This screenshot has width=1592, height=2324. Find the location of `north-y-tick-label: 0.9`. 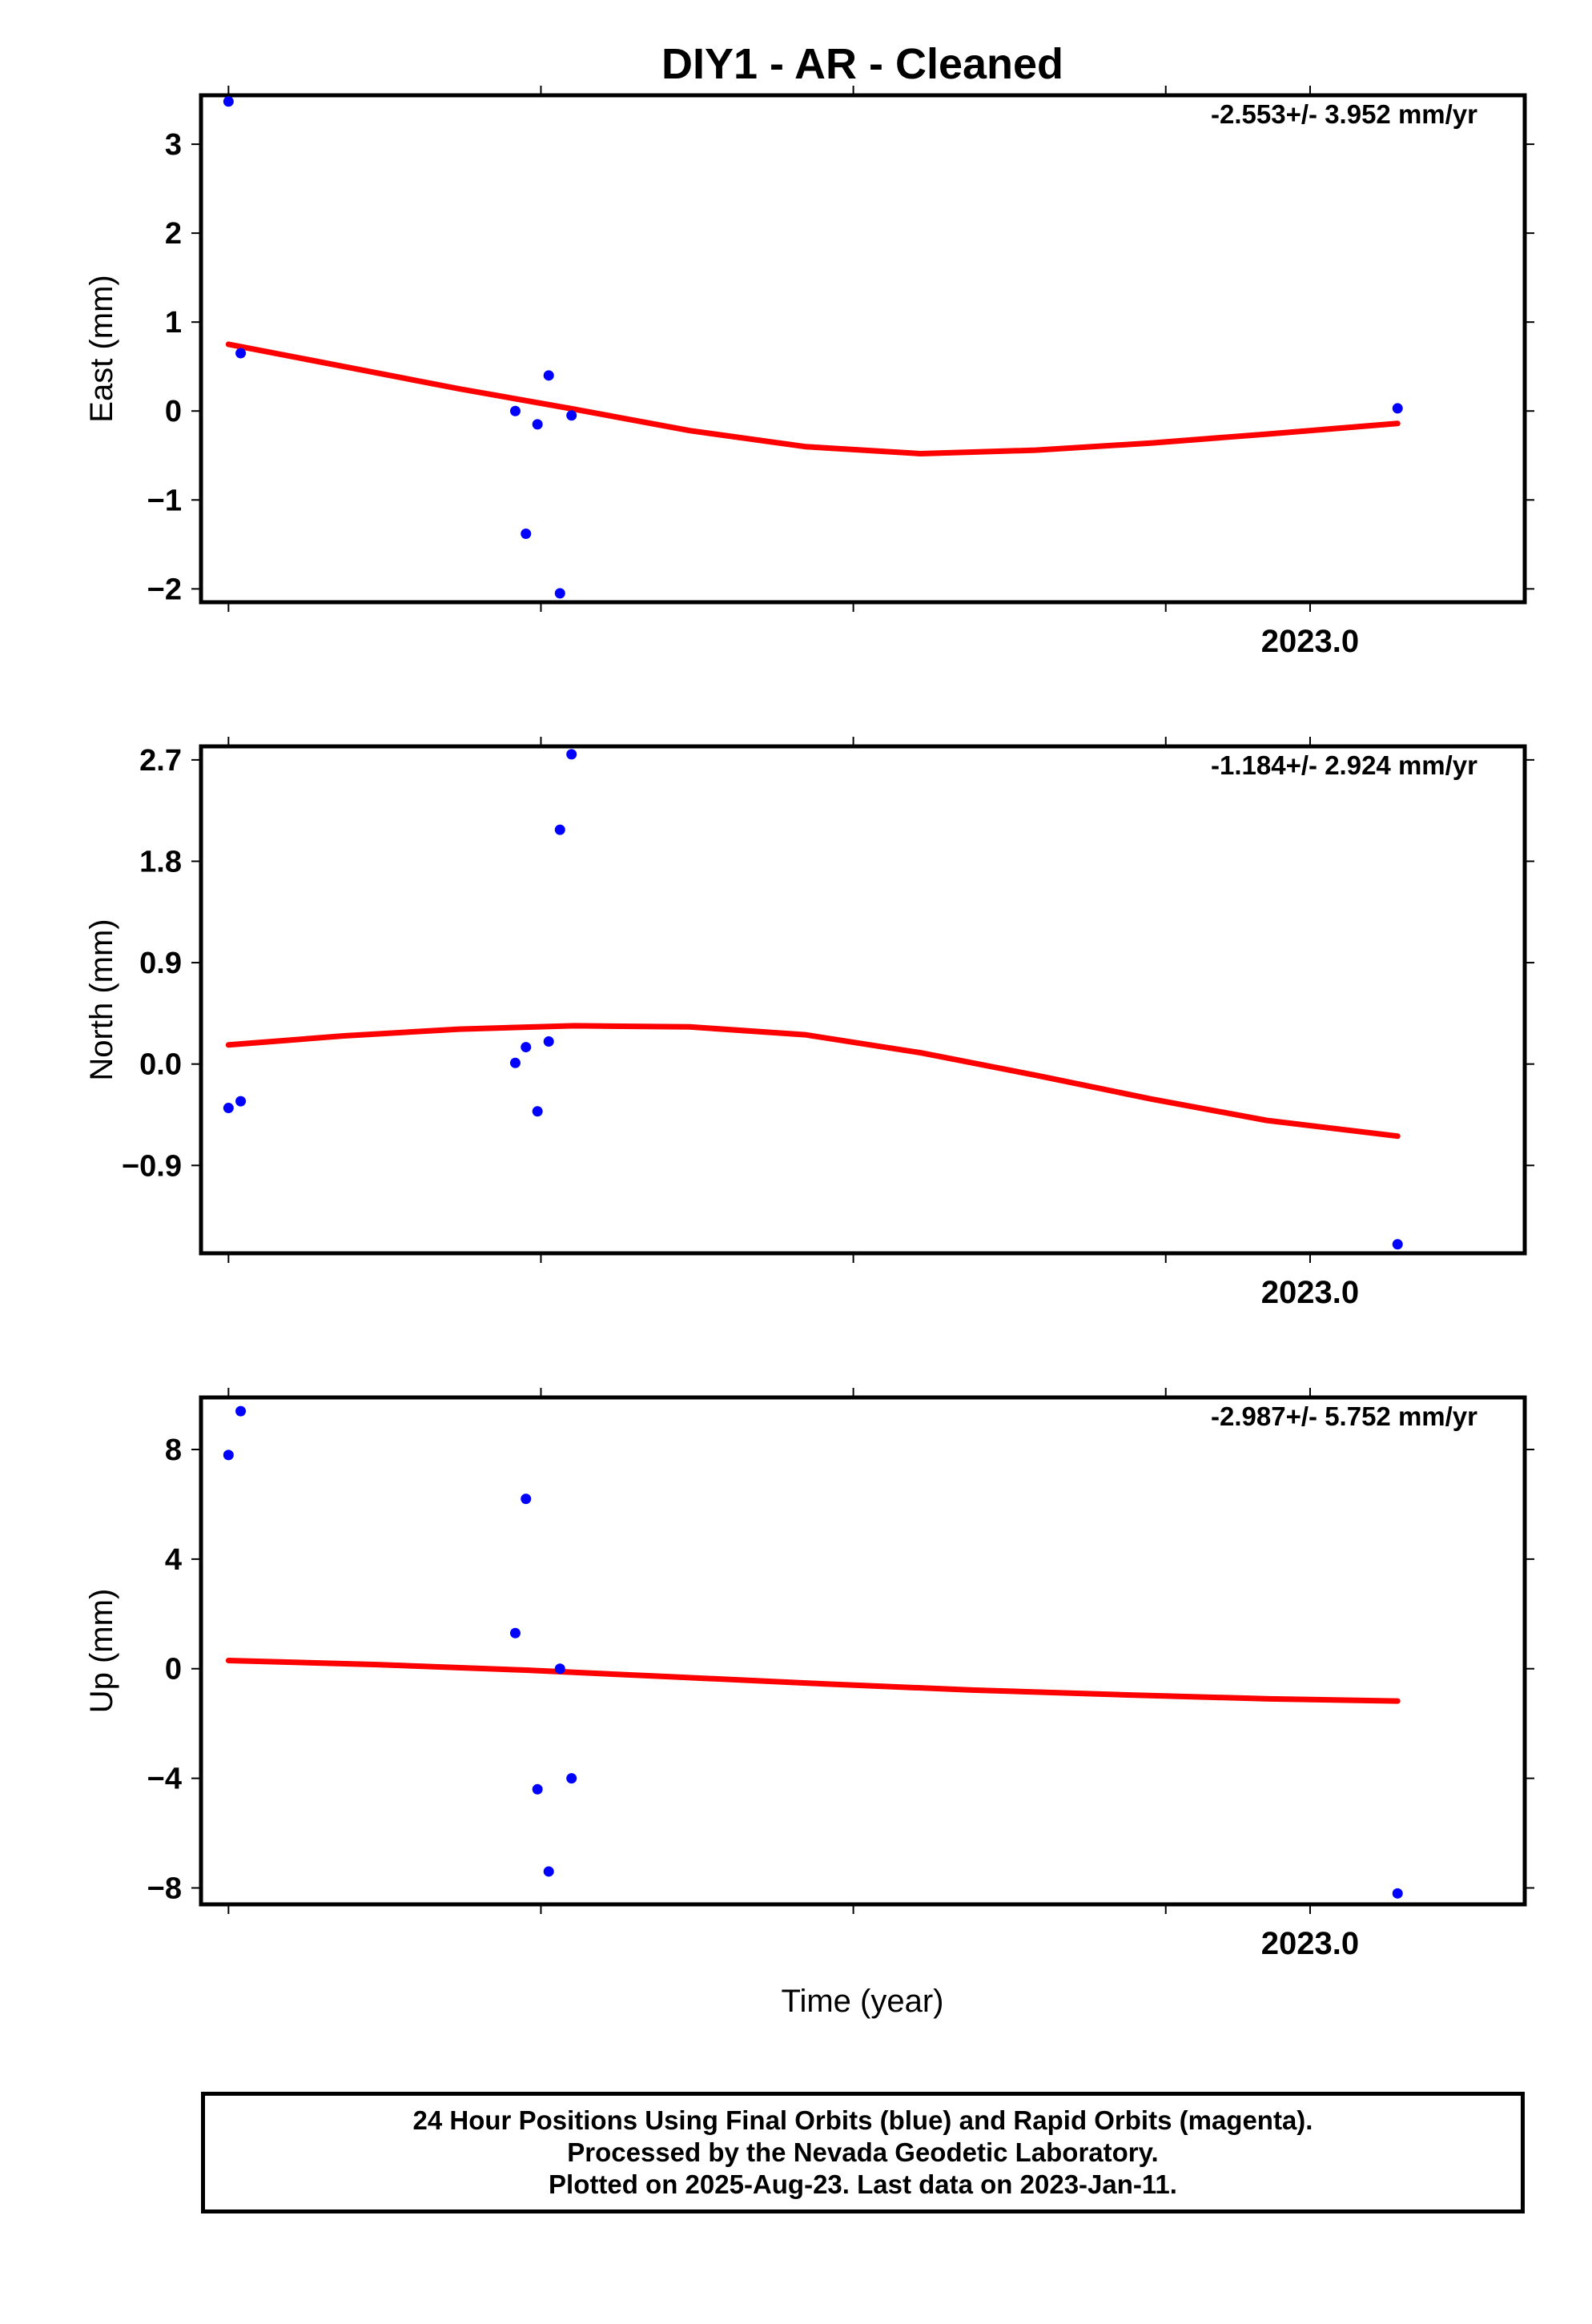

north-y-tick-label: 0.9 is located at coordinates (160, 963).